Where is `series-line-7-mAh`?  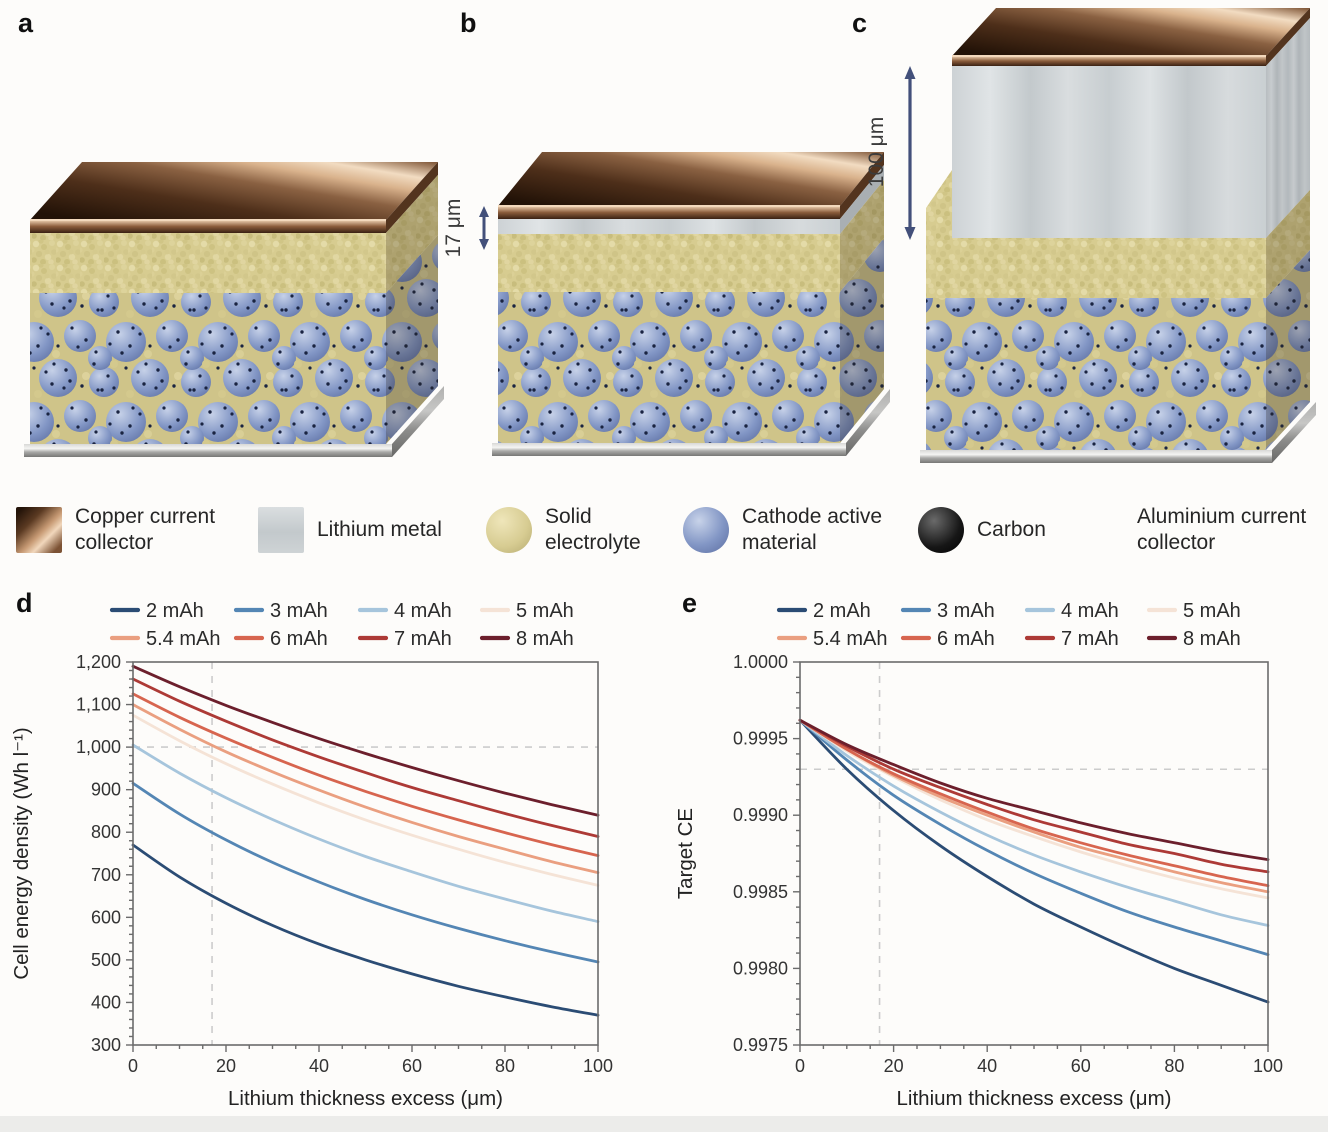 series-line-7-mAh is located at coordinates (365, 757).